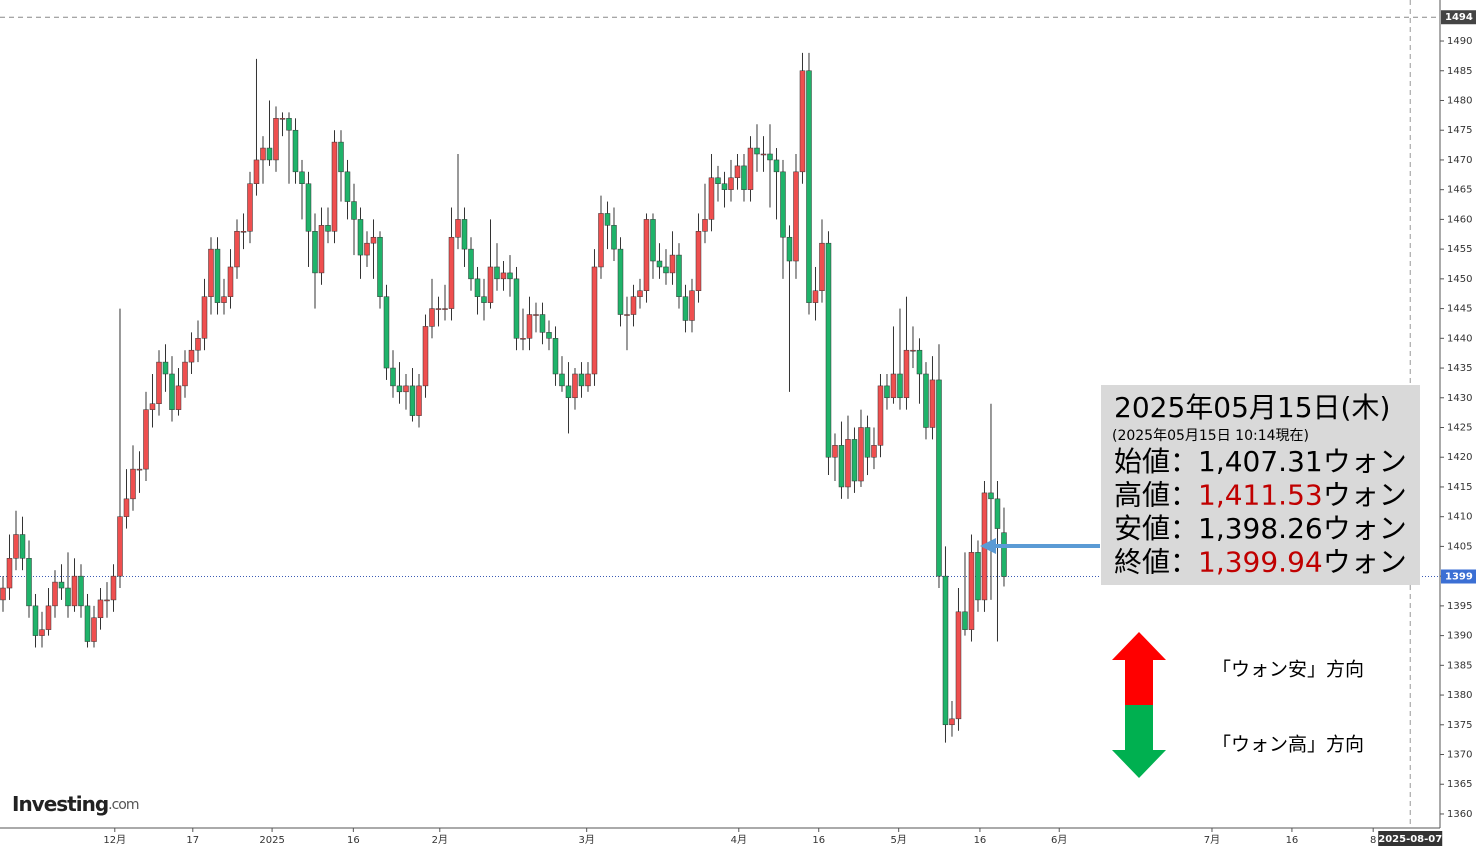  I want to click on y-tick-label: 1410, so click(1459, 517).